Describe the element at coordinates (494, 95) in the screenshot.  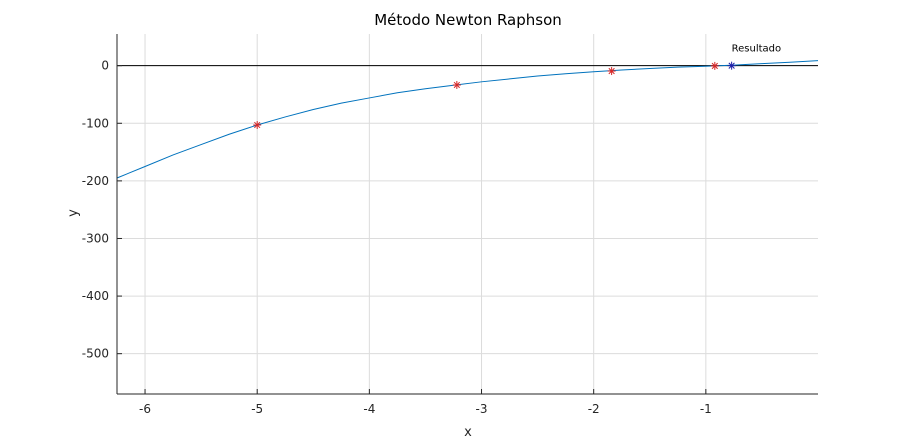
I see `marker-group` at that location.